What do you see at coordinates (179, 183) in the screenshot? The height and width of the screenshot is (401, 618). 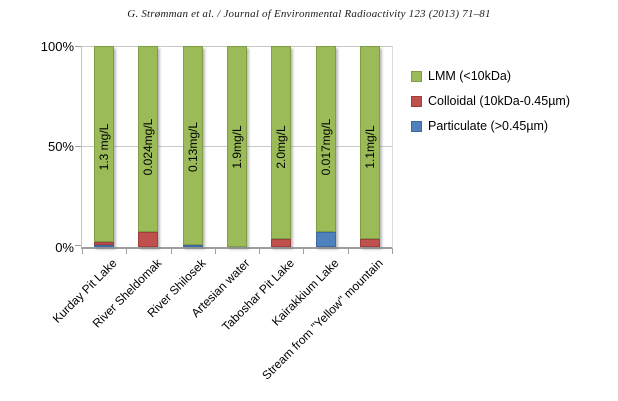 I see `bar-slot: 0.13mg/L River Shilosek` at bounding box center [179, 183].